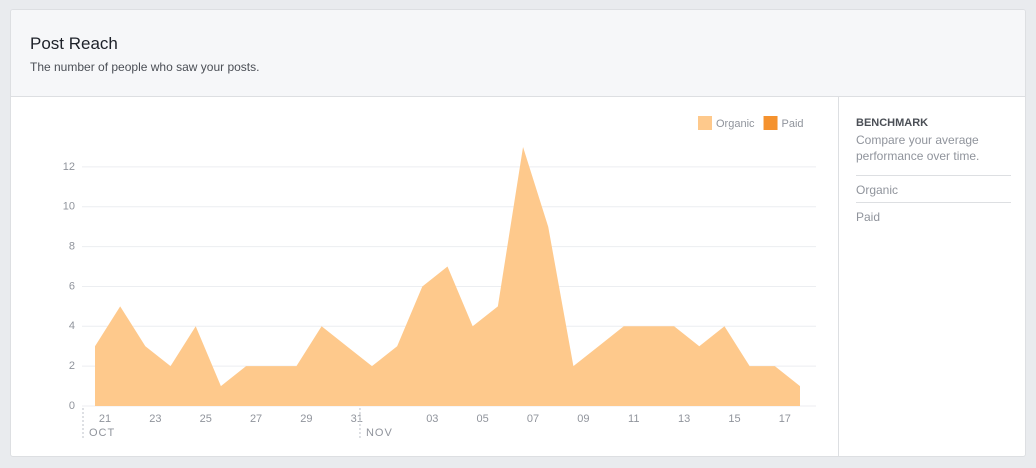  What do you see at coordinates (74, 43) in the screenshot?
I see `title: Post Reach` at bounding box center [74, 43].